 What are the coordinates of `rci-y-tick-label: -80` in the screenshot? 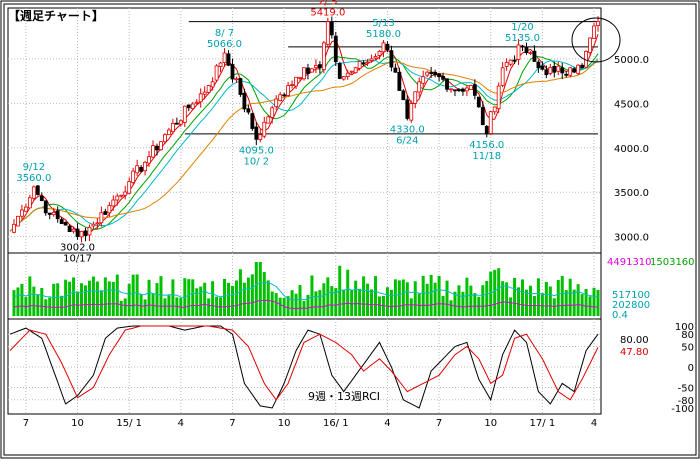 It's located at (686, 401).